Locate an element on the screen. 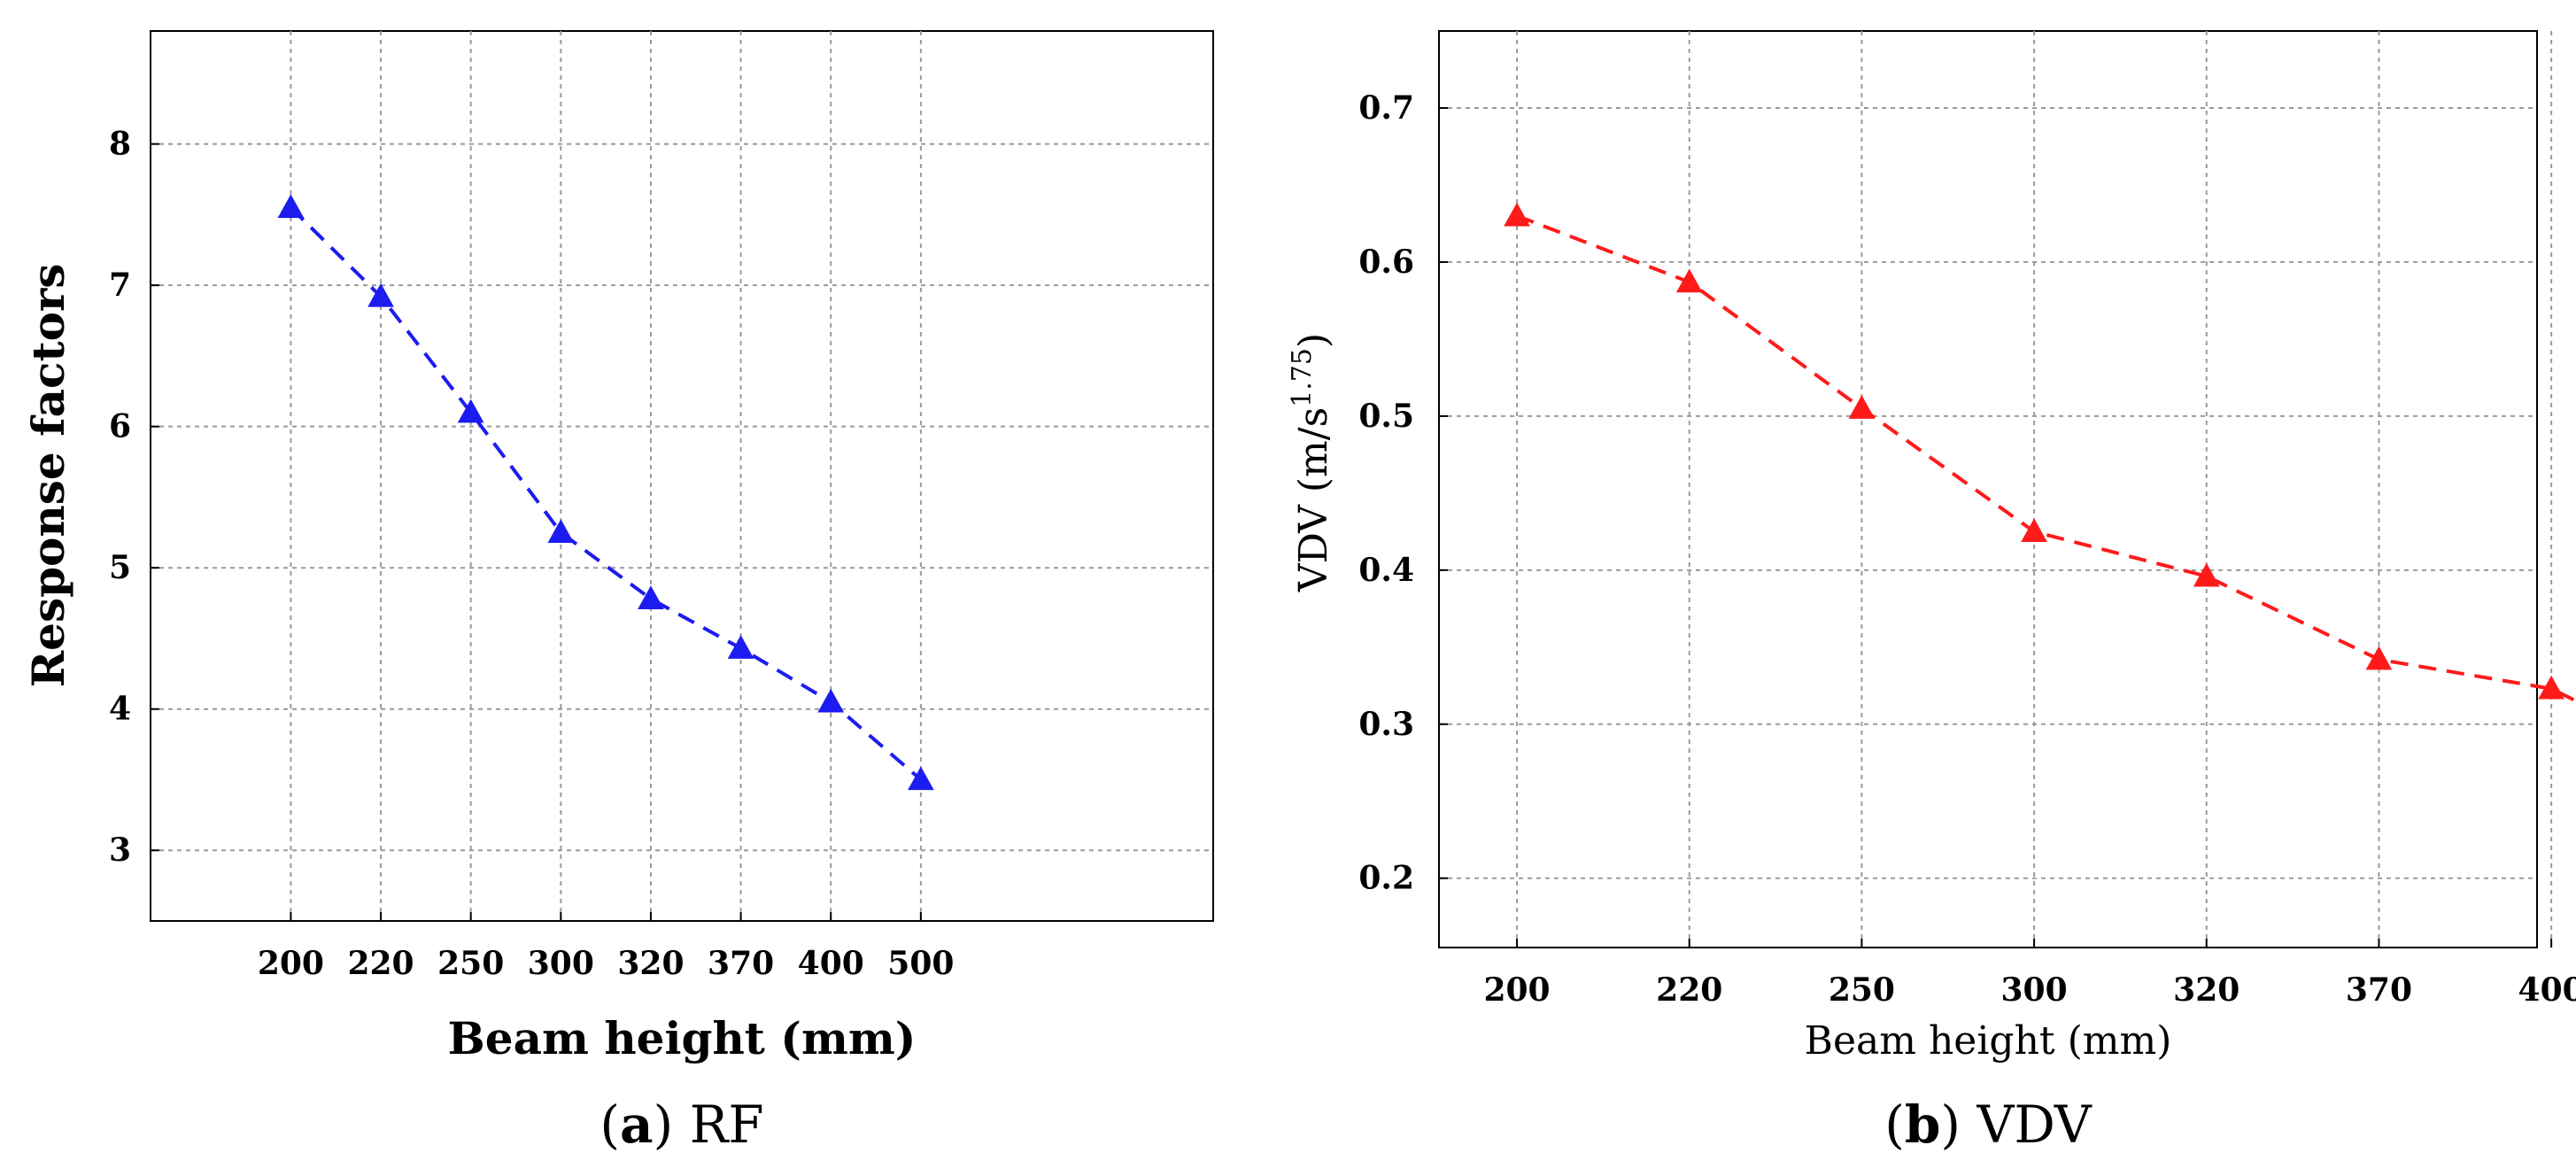 This screenshot has width=2576, height=1176. caption-a: (a) RF is located at coordinates (681, 1125).